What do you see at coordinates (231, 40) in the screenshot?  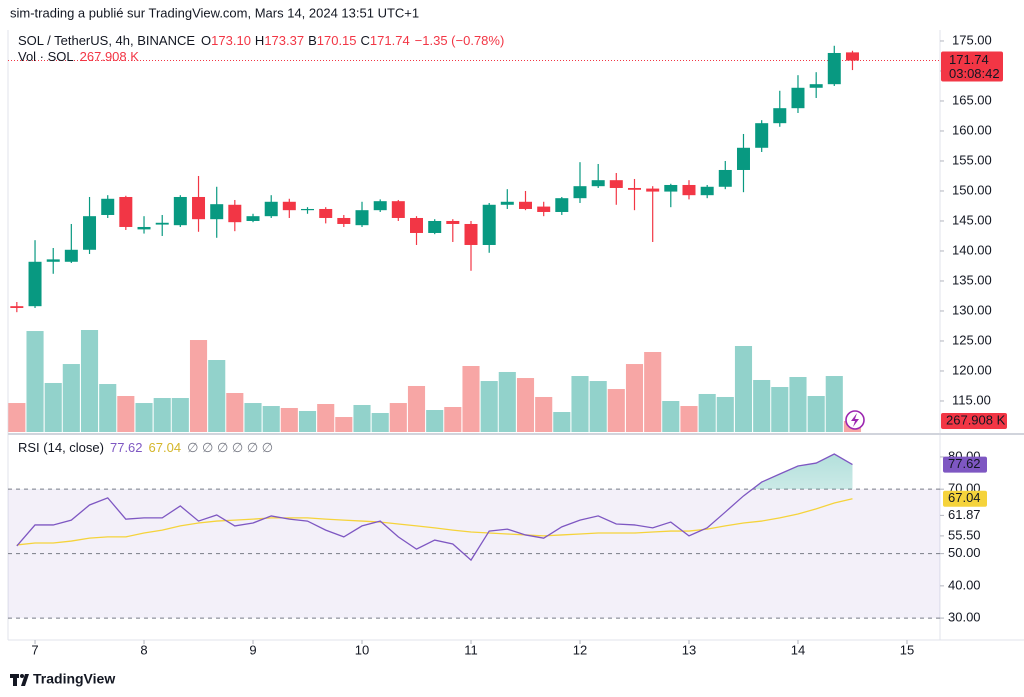 I see `legend-text: 173.10` at bounding box center [231, 40].